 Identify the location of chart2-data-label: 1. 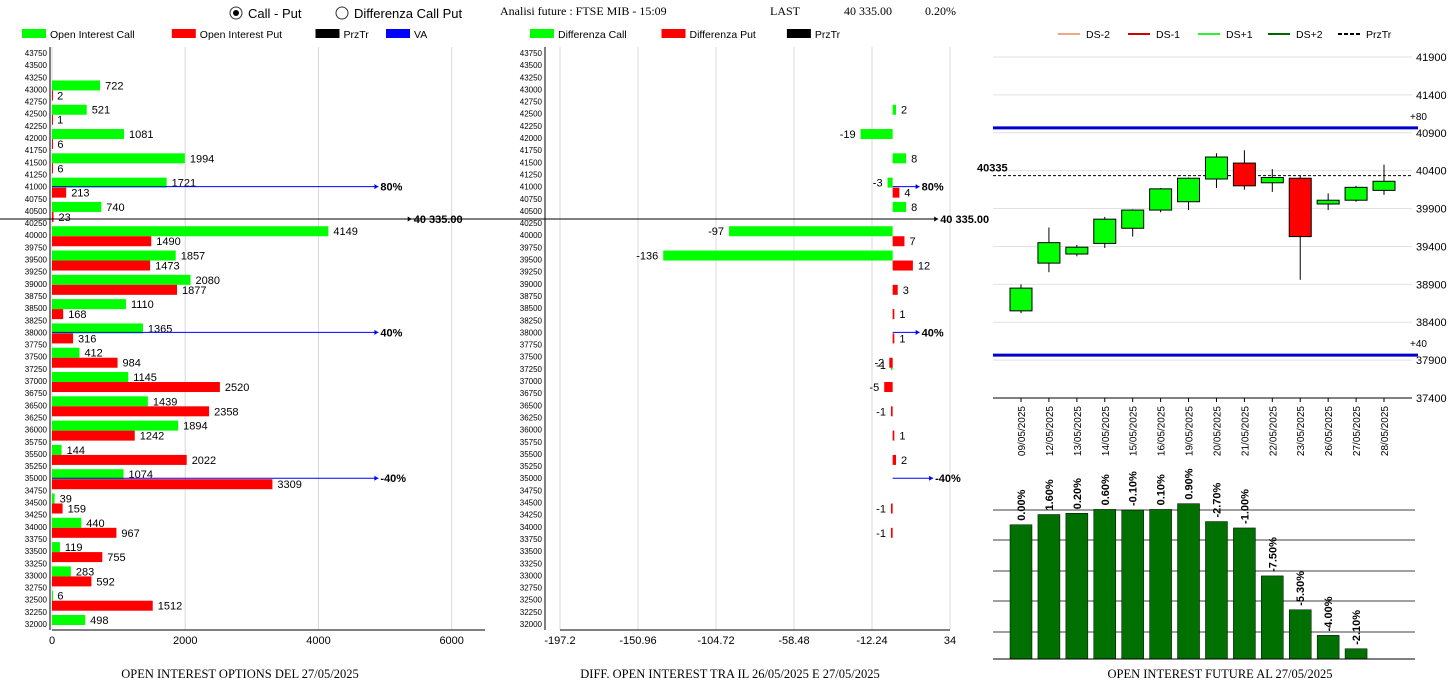
(902, 339).